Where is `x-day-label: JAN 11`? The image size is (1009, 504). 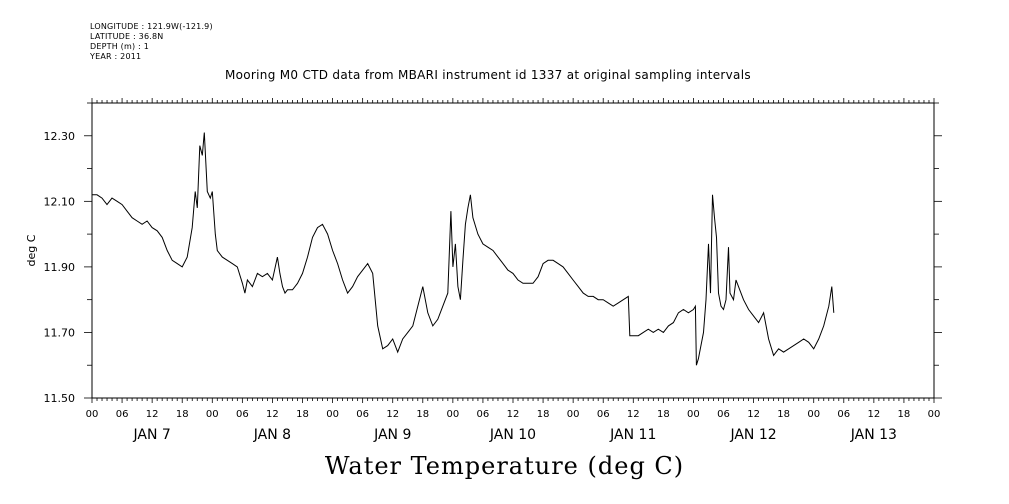 x-day-label: JAN 11 is located at coordinates (632, 435).